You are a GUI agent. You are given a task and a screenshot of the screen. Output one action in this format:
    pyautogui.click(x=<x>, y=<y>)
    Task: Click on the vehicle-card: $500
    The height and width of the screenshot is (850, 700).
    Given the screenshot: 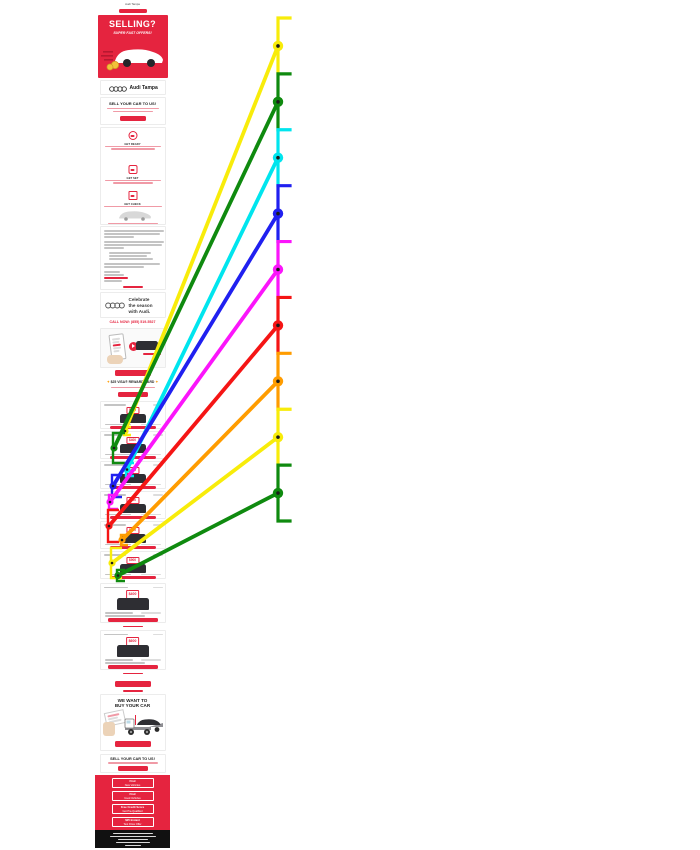 What is the action you would take?
    pyautogui.click(x=132, y=505)
    